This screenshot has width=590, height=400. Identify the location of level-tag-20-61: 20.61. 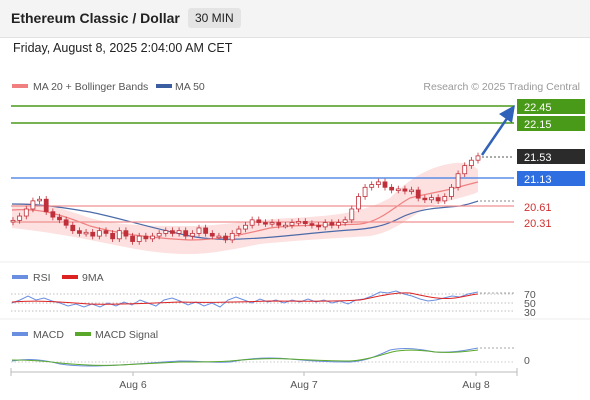
(538, 208).